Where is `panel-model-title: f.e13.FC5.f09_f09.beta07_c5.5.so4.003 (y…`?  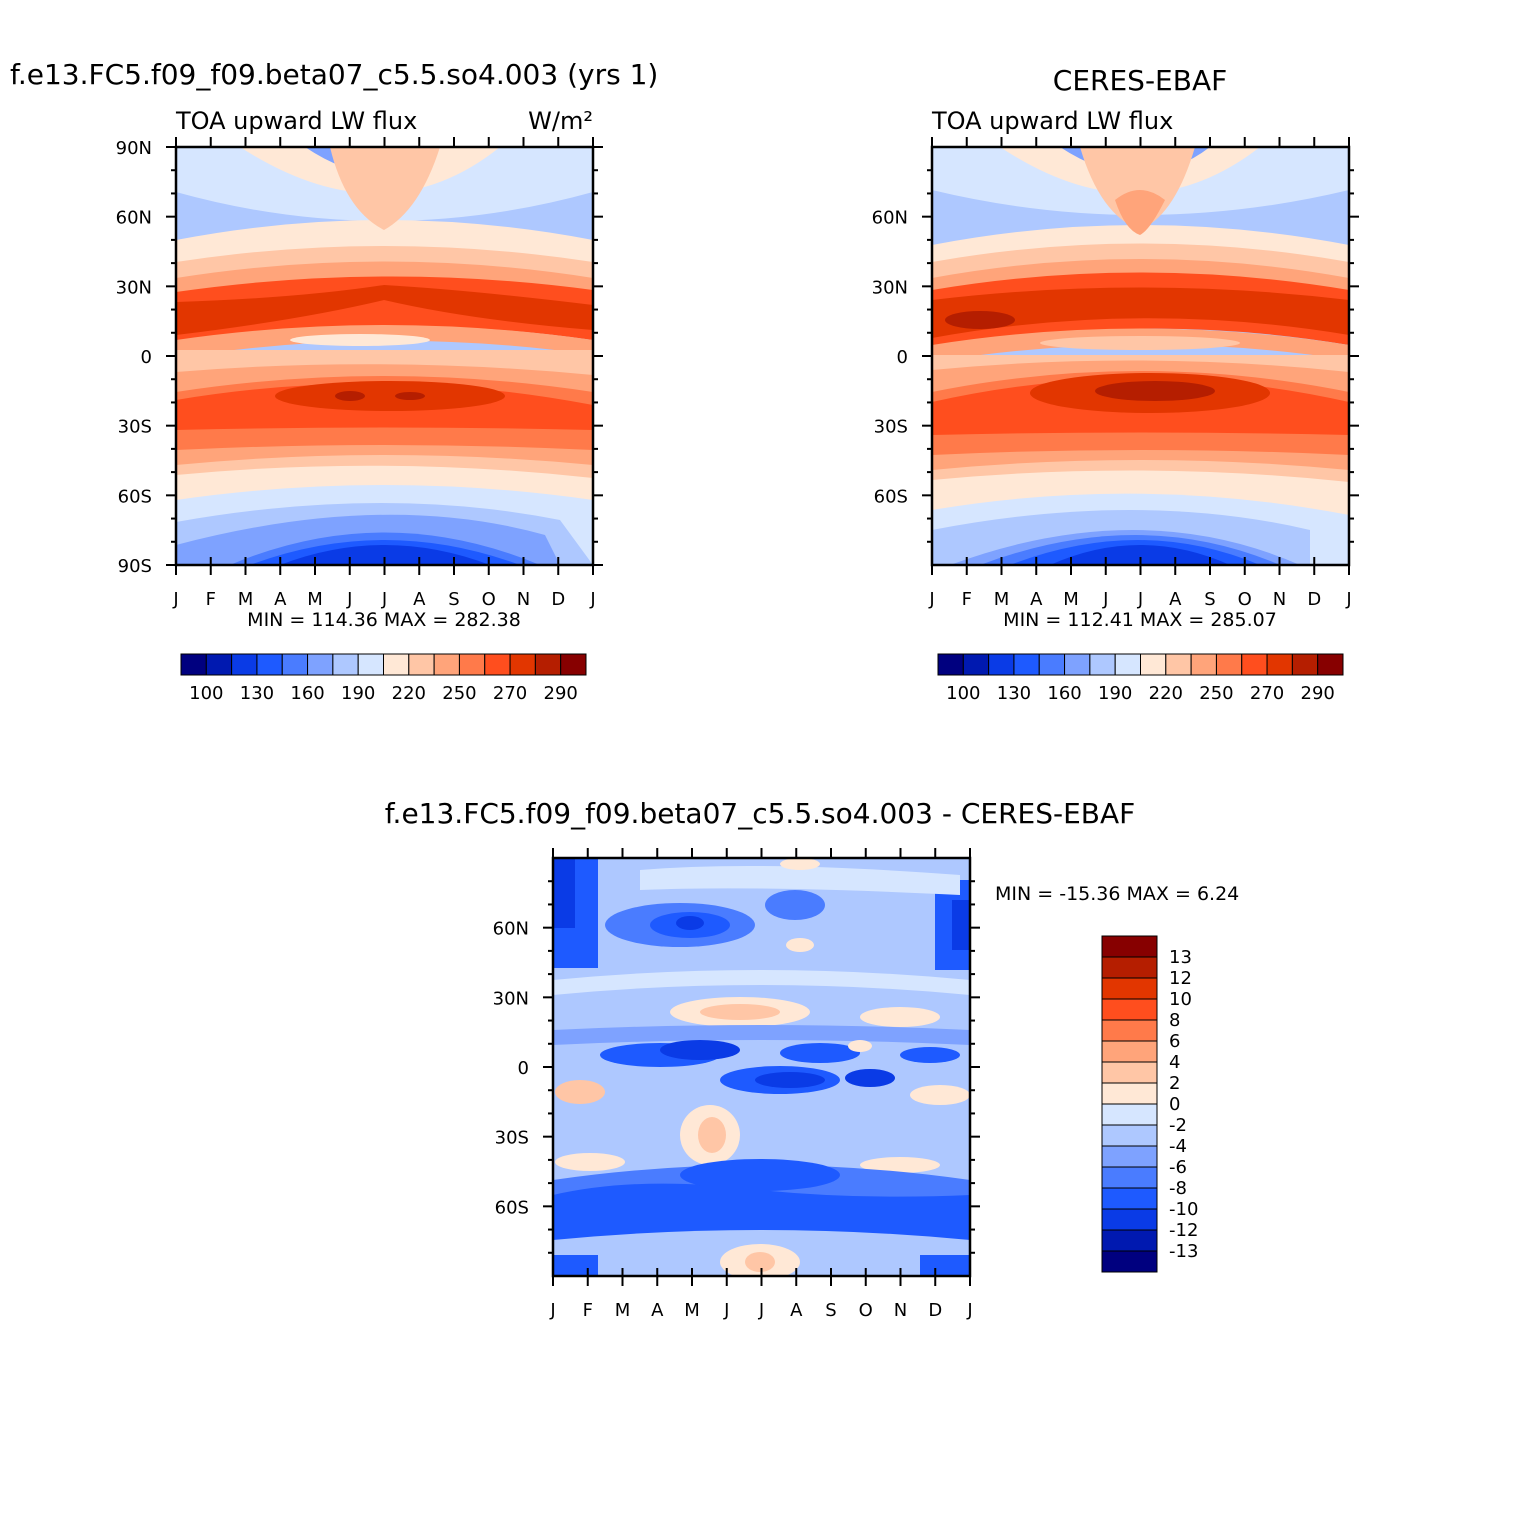 panel-model-title: f.e13.FC5.f09_f09.beta07_c5.5.so4.003 (y… is located at coordinates (334, 74).